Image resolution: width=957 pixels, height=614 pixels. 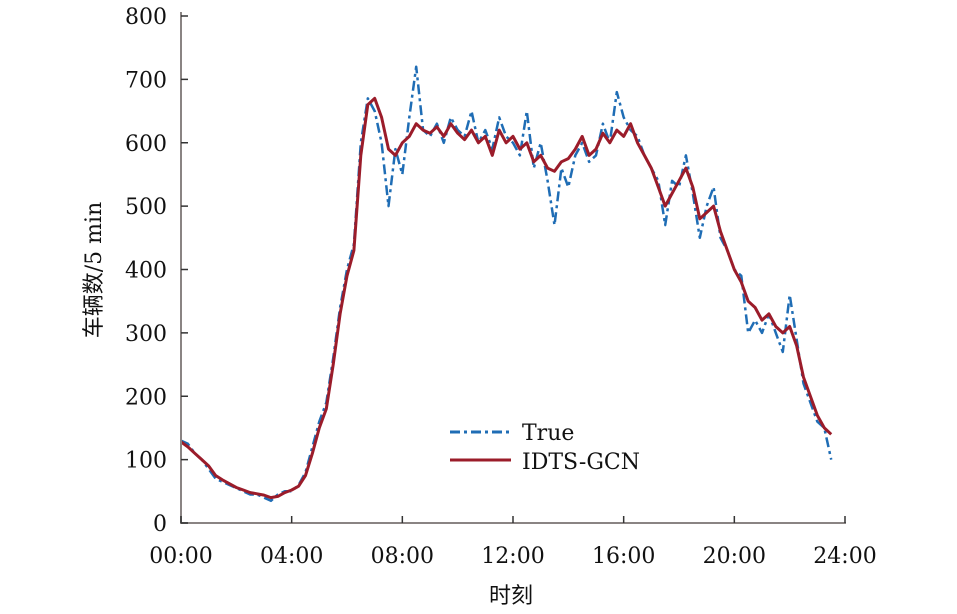 What do you see at coordinates (180, 556) in the screenshot?
I see `x-tick-label: 00:00` at bounding box center [180, 556].